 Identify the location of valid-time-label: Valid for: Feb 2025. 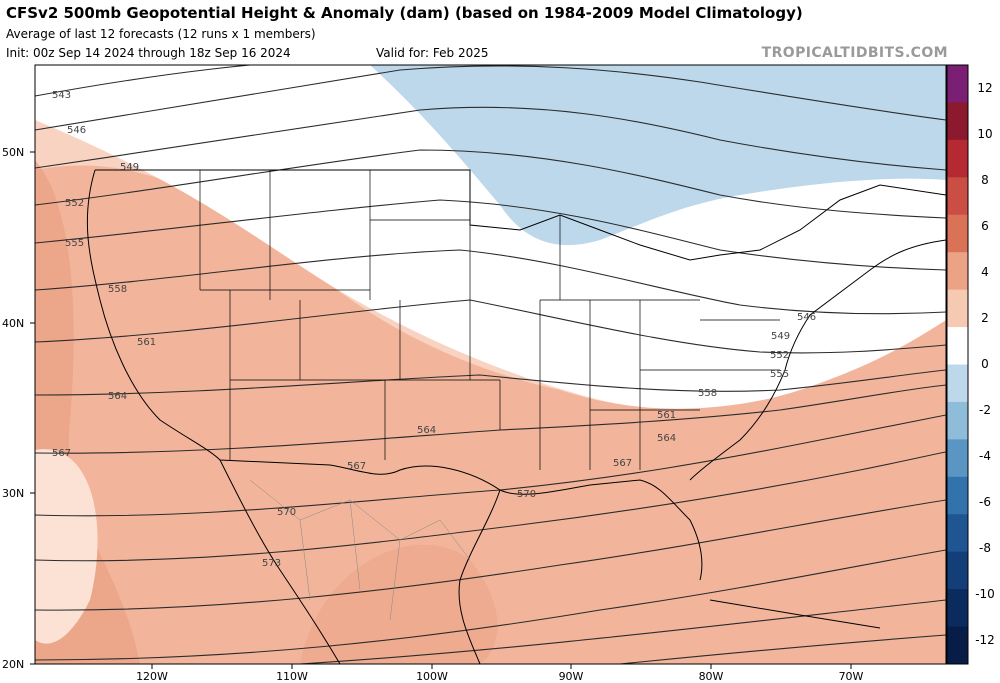
(432, 53).